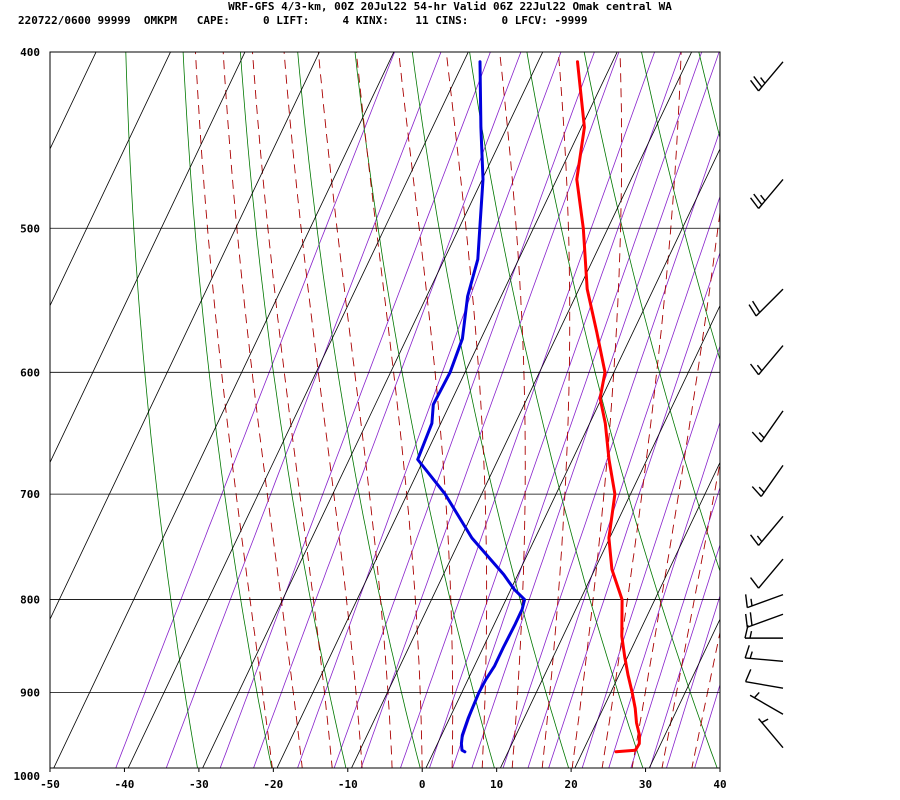 This screenshot has height=800, width=900. What do you see at coordinates (30, 600) in the screenshot?
I see `y-tick-label: 800` at bounding box center [30, 600].